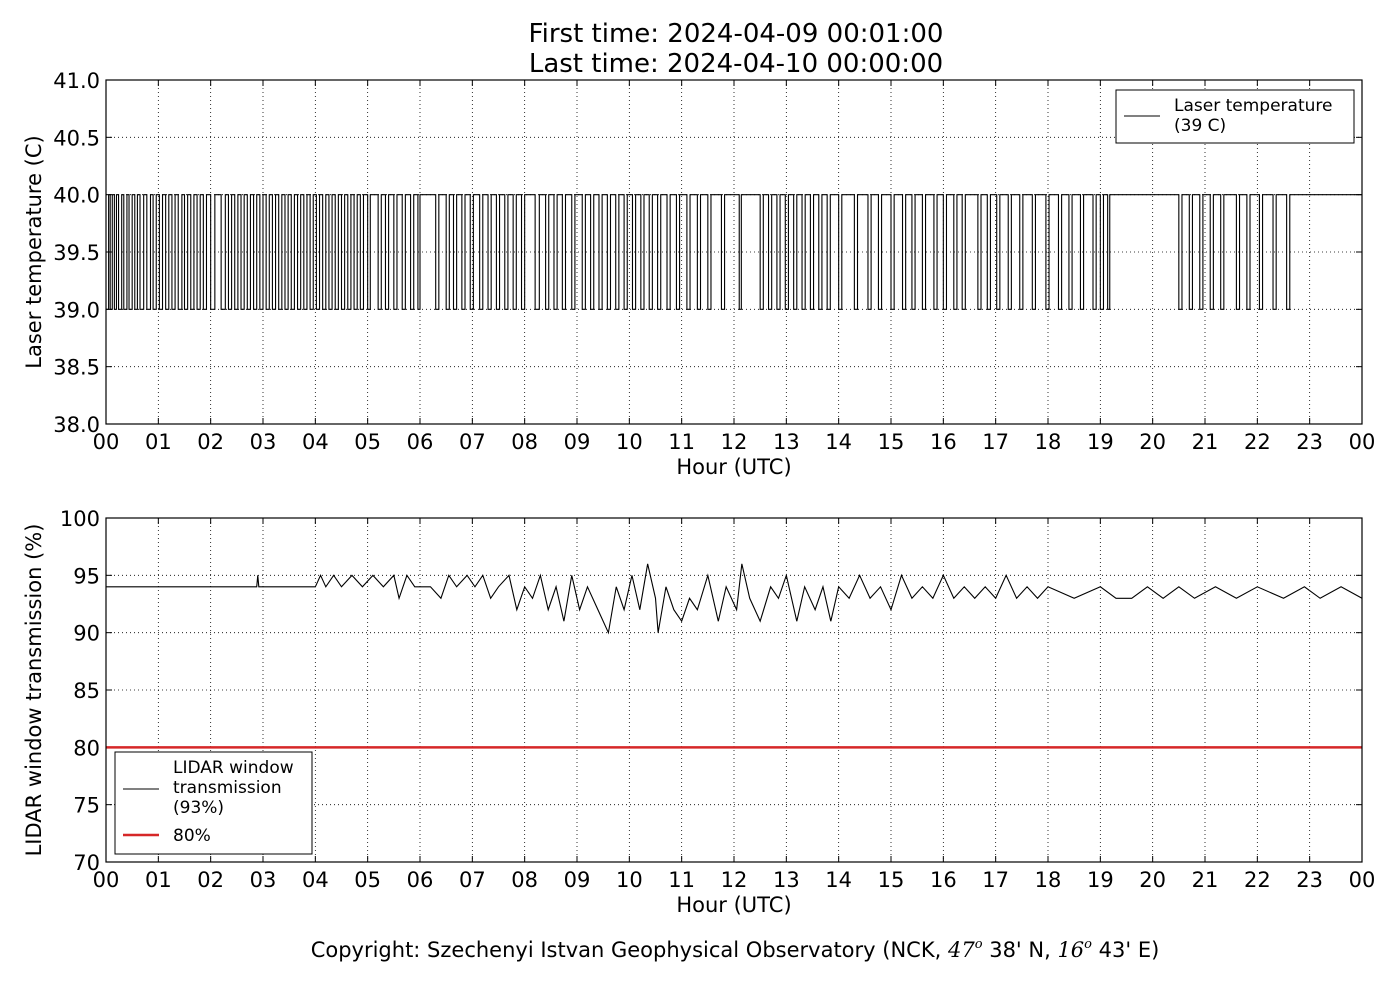 The height and width of the screenshot is (1005, 1400). I want to click on y-tick-label: 70, so click(86, 863).